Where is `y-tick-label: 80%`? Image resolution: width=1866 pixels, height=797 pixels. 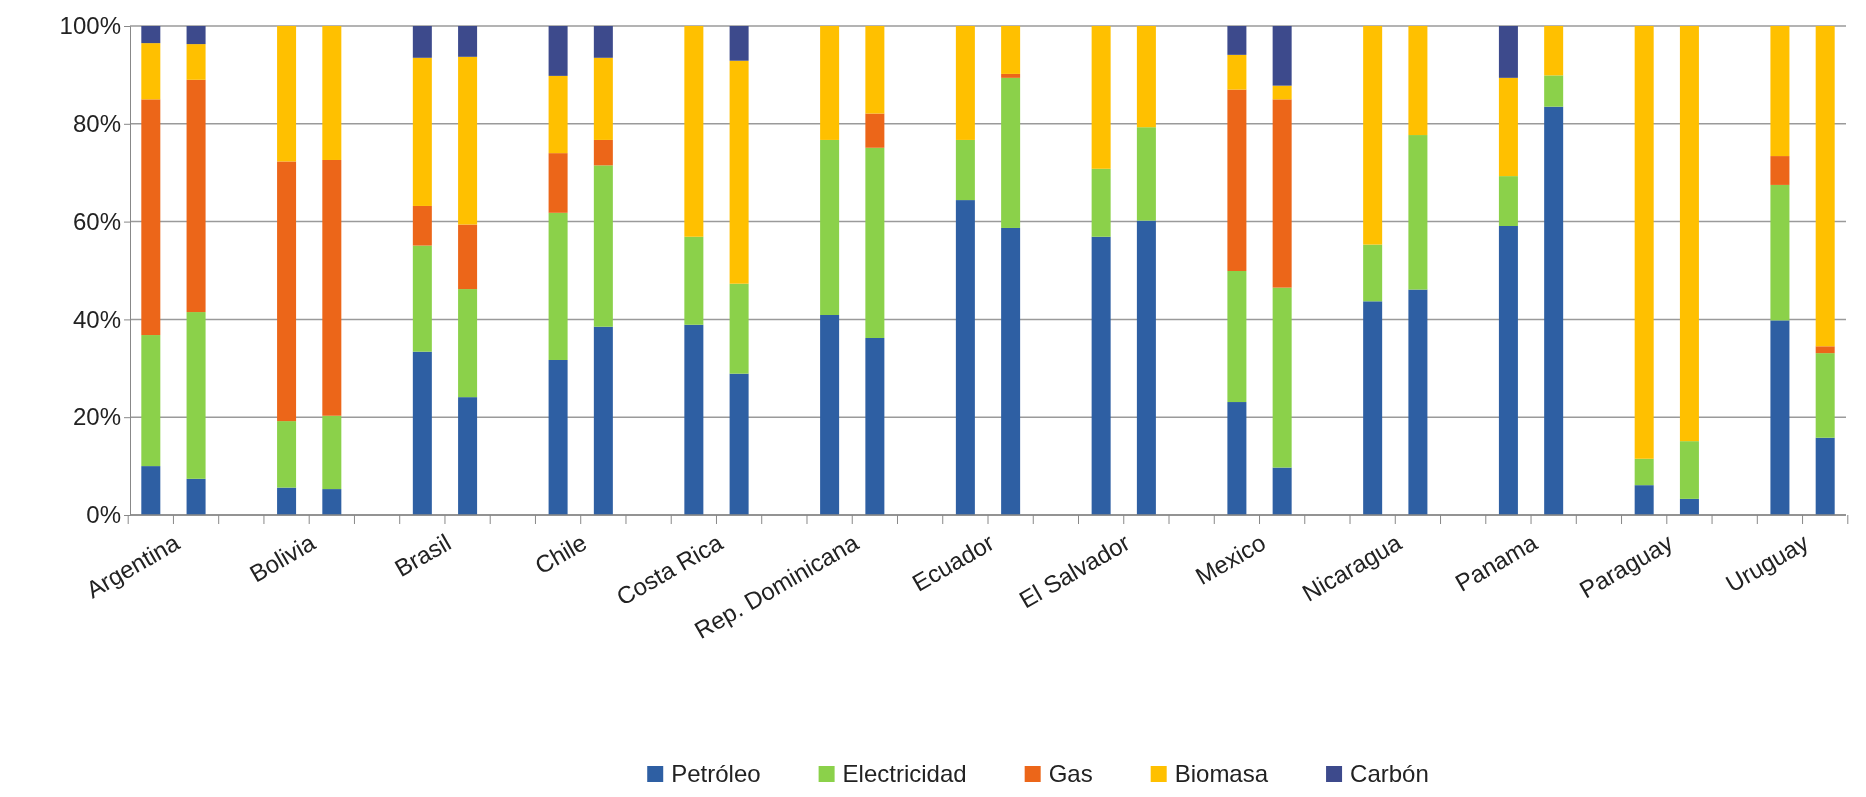 y-tick-label: 80% is located at coordinates (96, 123).